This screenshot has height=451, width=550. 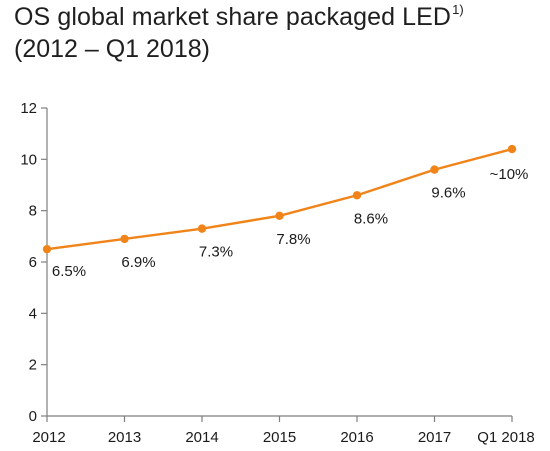 What do you see at coordinates (33, 262) in the screenshot?
I see `y-tick-label: 6` at bounding box center [33, 262].